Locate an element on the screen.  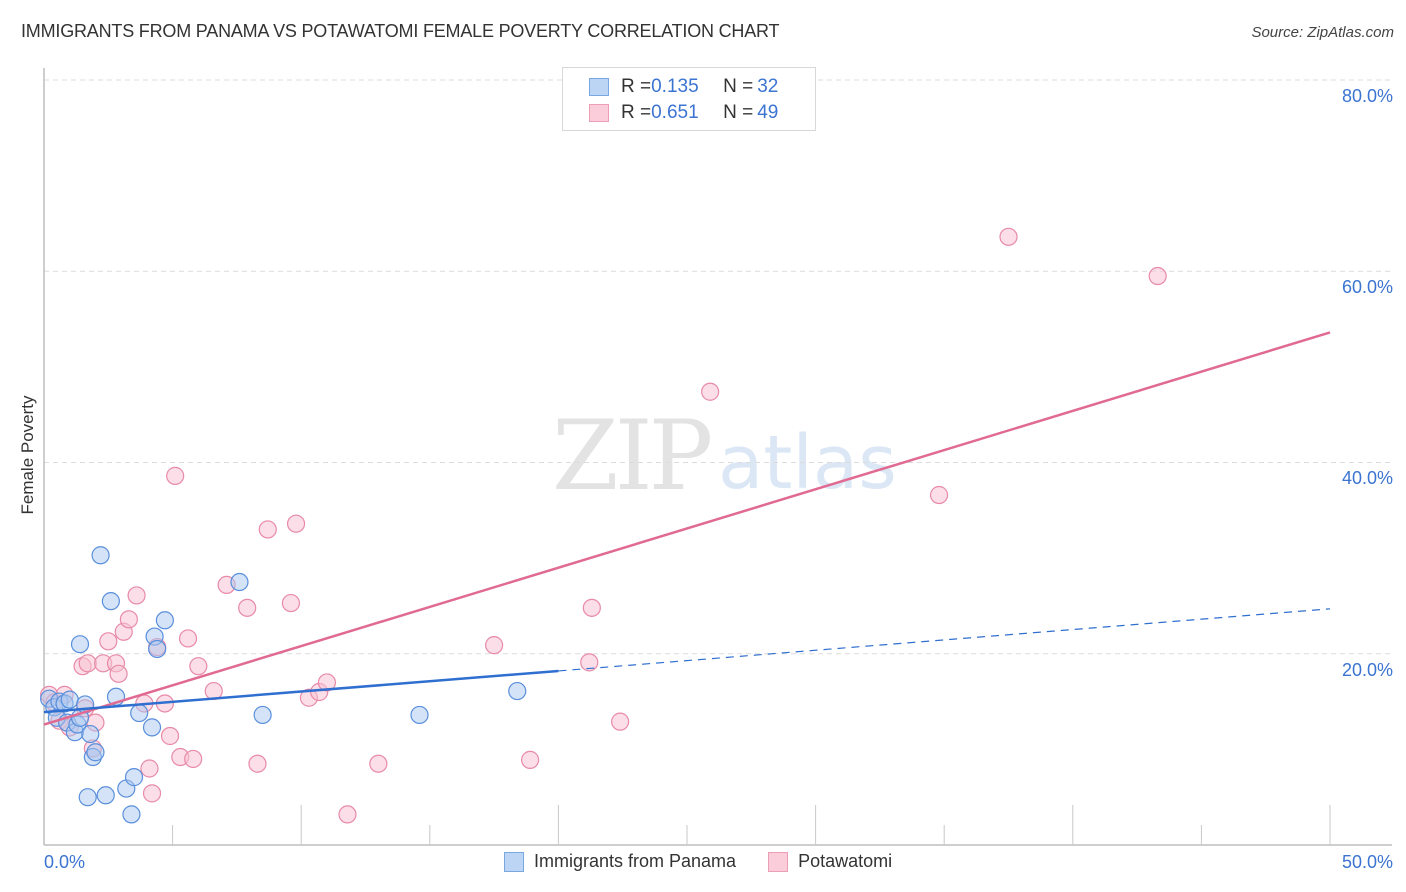
legend-label-potawatomi: Potawatomi is located at coordinates (845, 861).